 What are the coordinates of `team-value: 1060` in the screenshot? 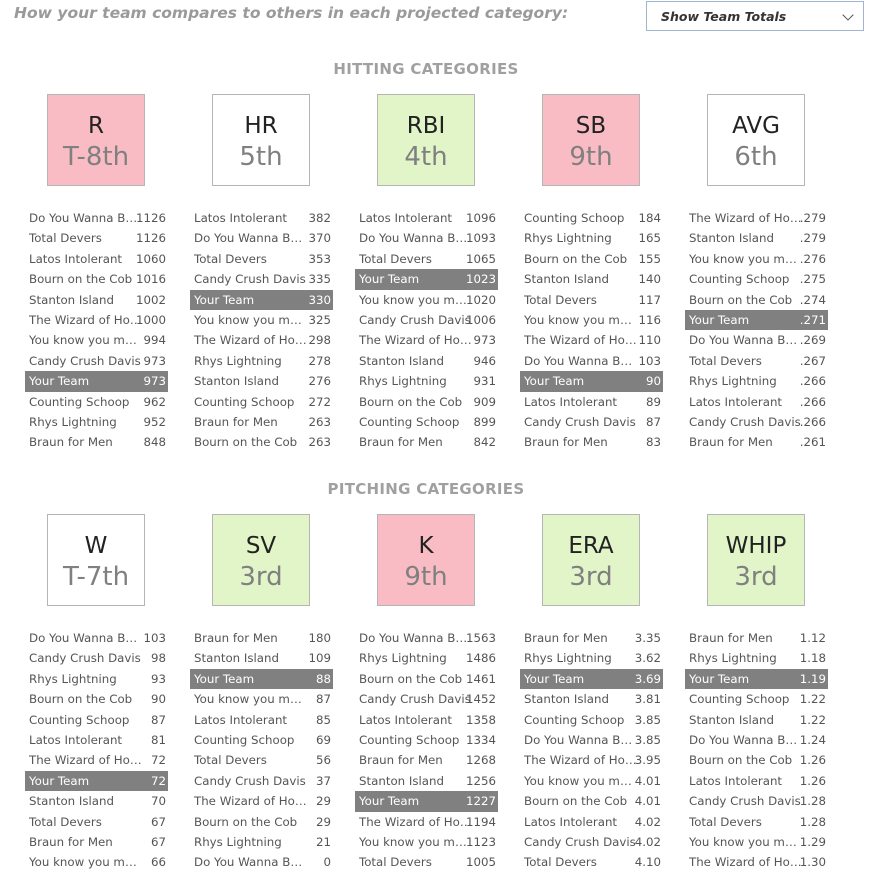 It's located at (150, 258).